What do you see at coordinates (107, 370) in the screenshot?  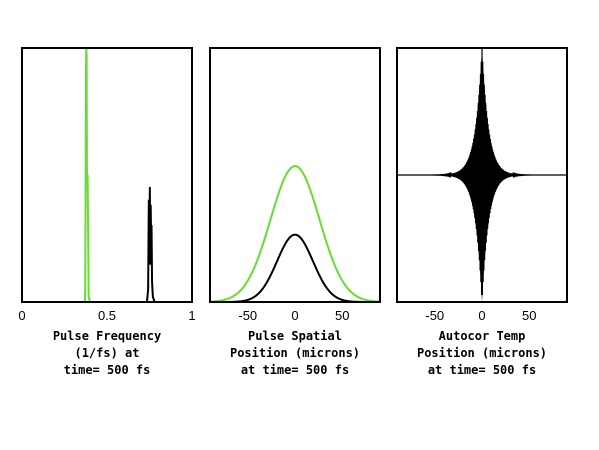 I see `caption-line-3: time= 500 fs` at bounding box center [107, 370].